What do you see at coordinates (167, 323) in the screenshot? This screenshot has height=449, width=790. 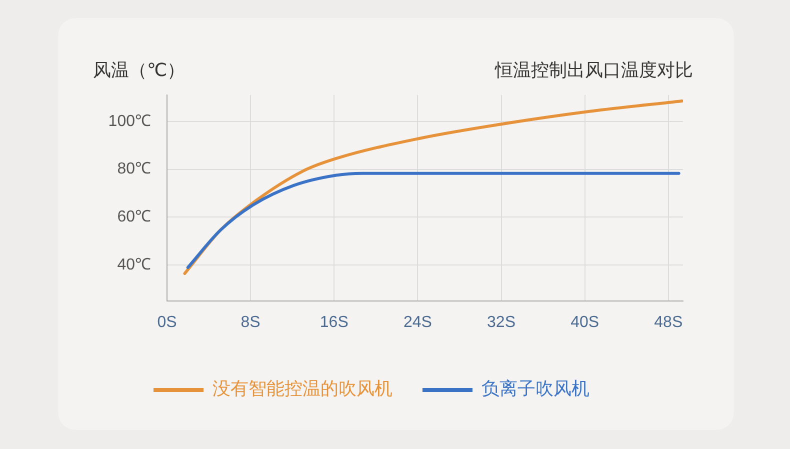 I see `x-tick-label: 0S` at bounding box center [167, 323].